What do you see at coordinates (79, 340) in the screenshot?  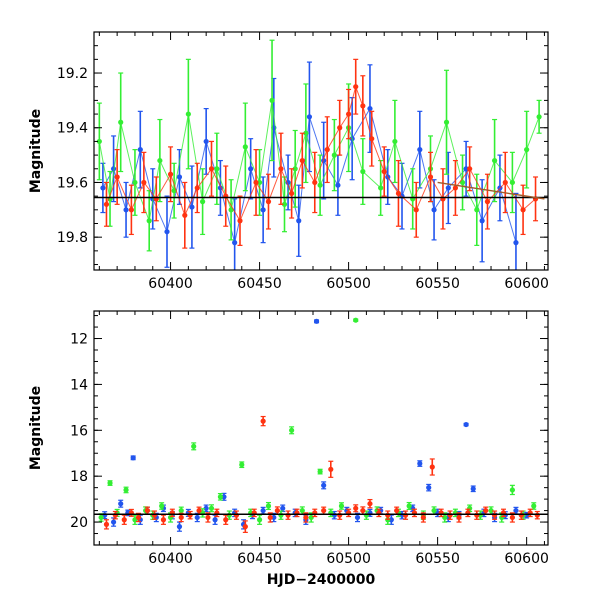 I see `y-tick-label: 12` at bounding box center [79, 340].